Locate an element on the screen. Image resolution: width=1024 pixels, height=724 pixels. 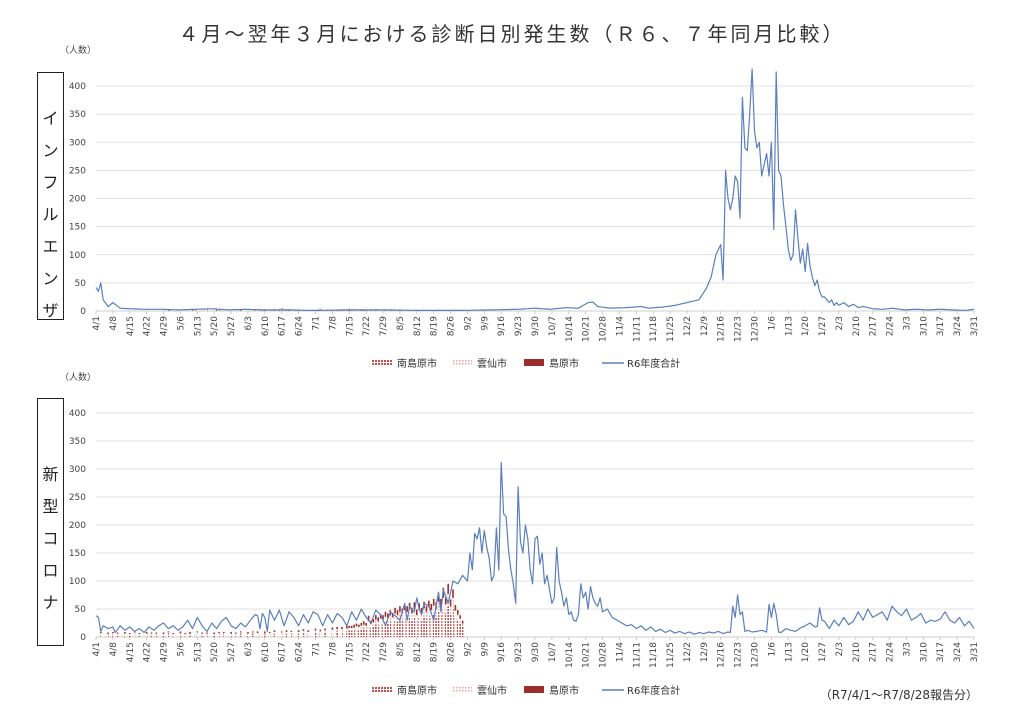
x-tick-label: 4/8 is located at coordinates (114, 649).